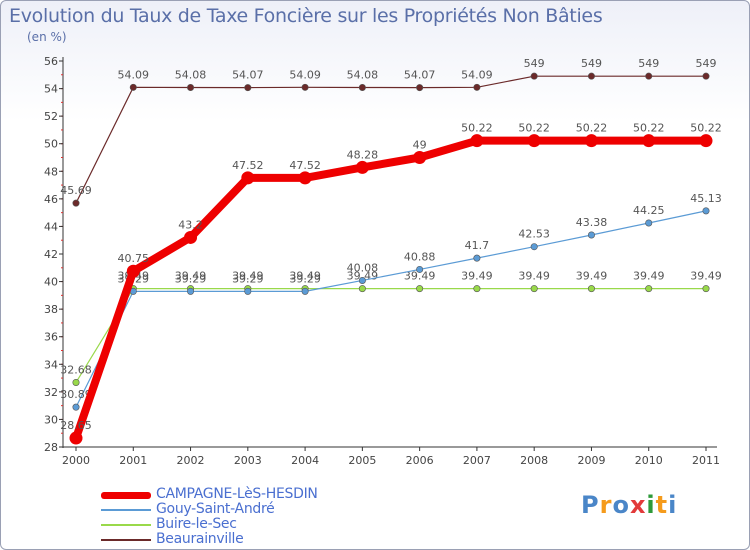 The height and width of the screenshot is (550, 750). I want to click on logo-letter: r, so click(606, 505).